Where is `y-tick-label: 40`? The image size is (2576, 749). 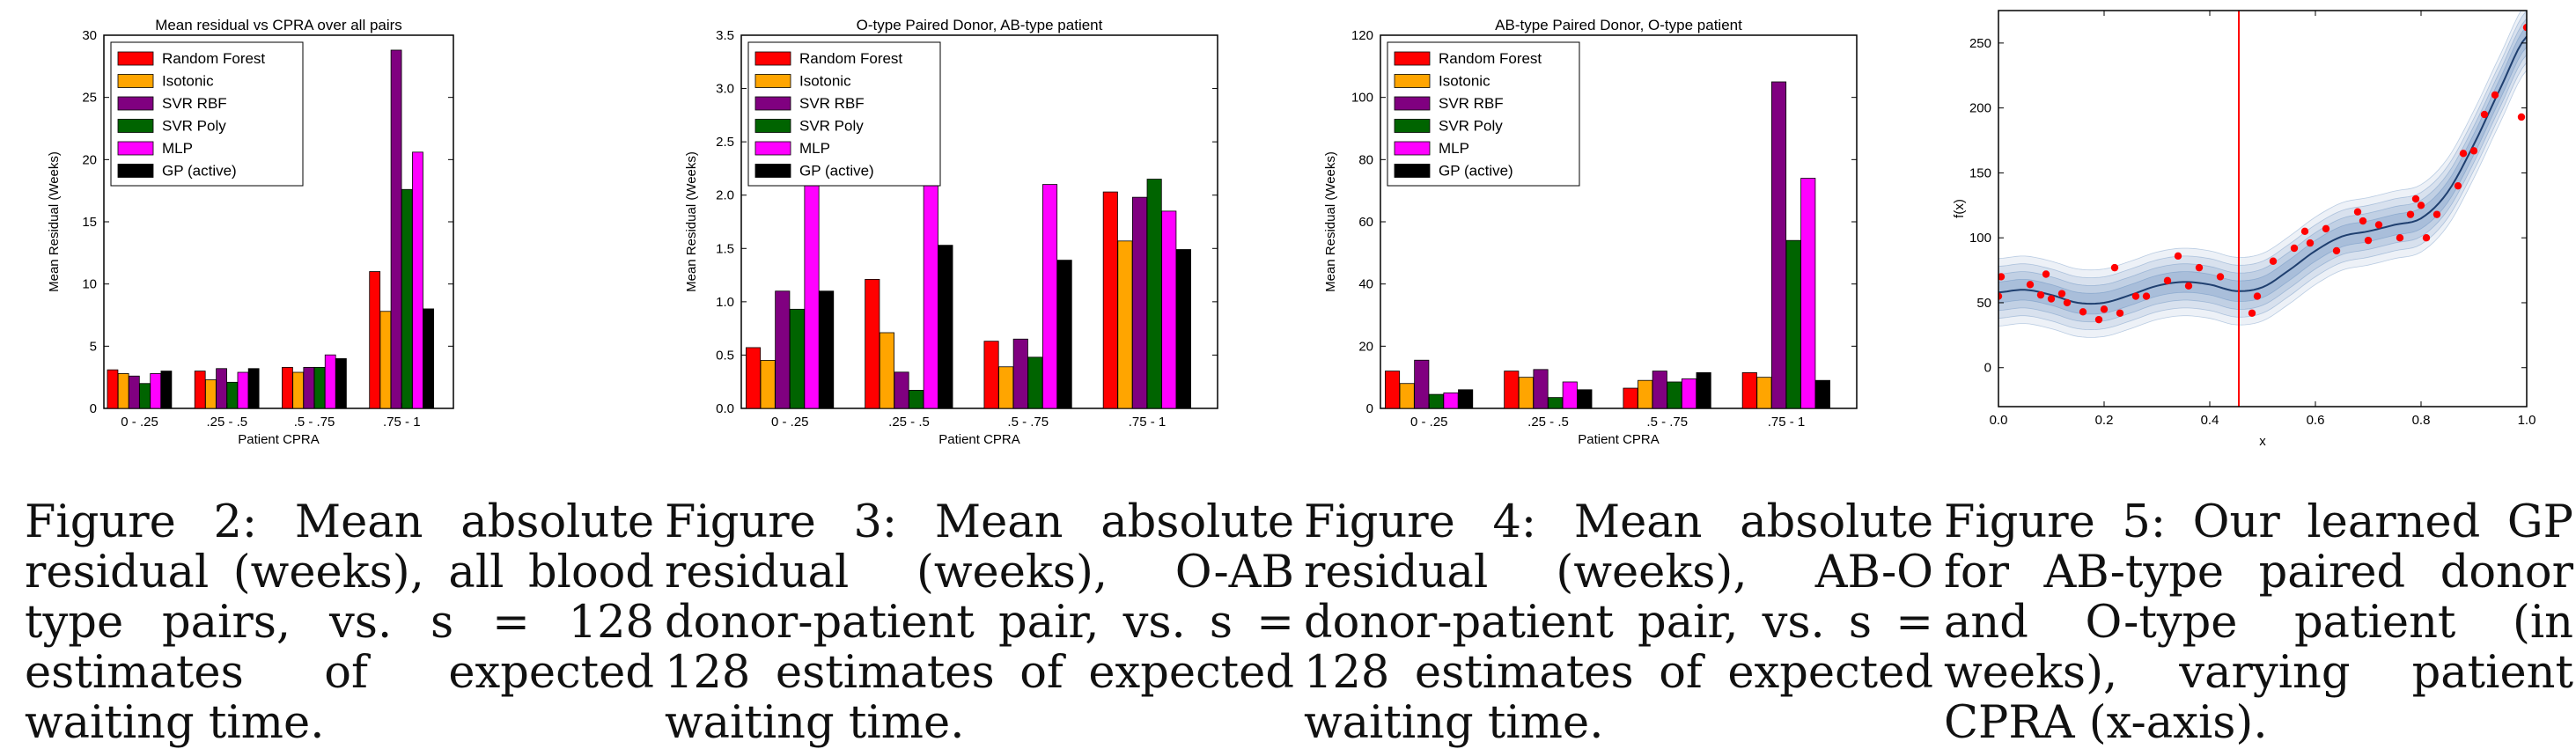
y-tick-label: 40 is located at coordinates (1366, 284).